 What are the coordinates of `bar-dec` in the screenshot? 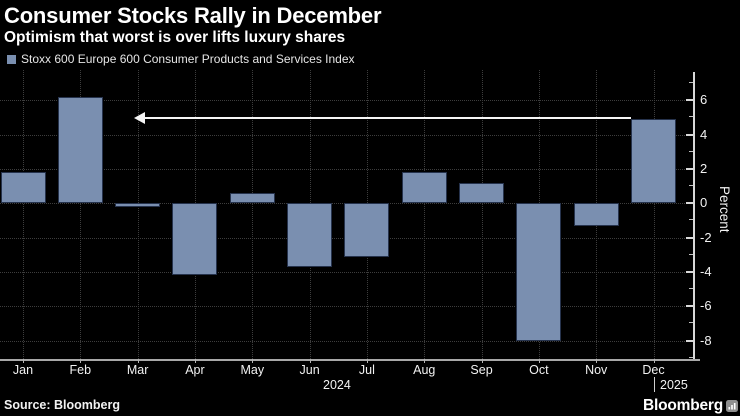 It's located at (654, 161).